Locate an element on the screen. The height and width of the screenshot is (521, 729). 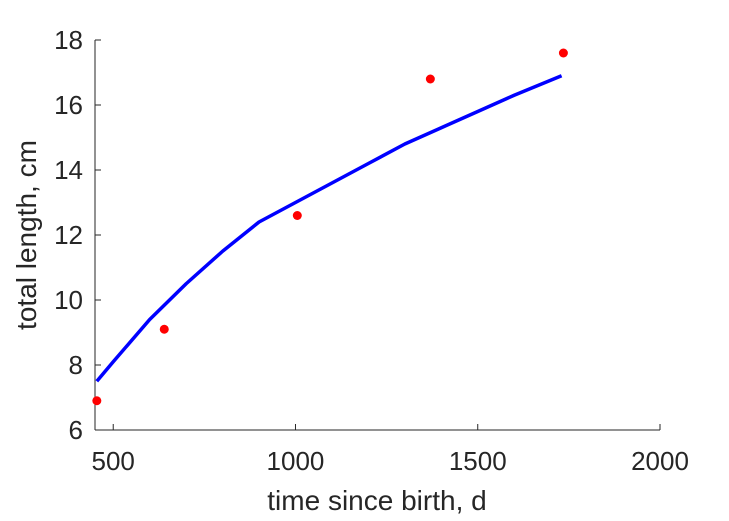
x-tick-label: 1000 is located at coordinates (296, 461).